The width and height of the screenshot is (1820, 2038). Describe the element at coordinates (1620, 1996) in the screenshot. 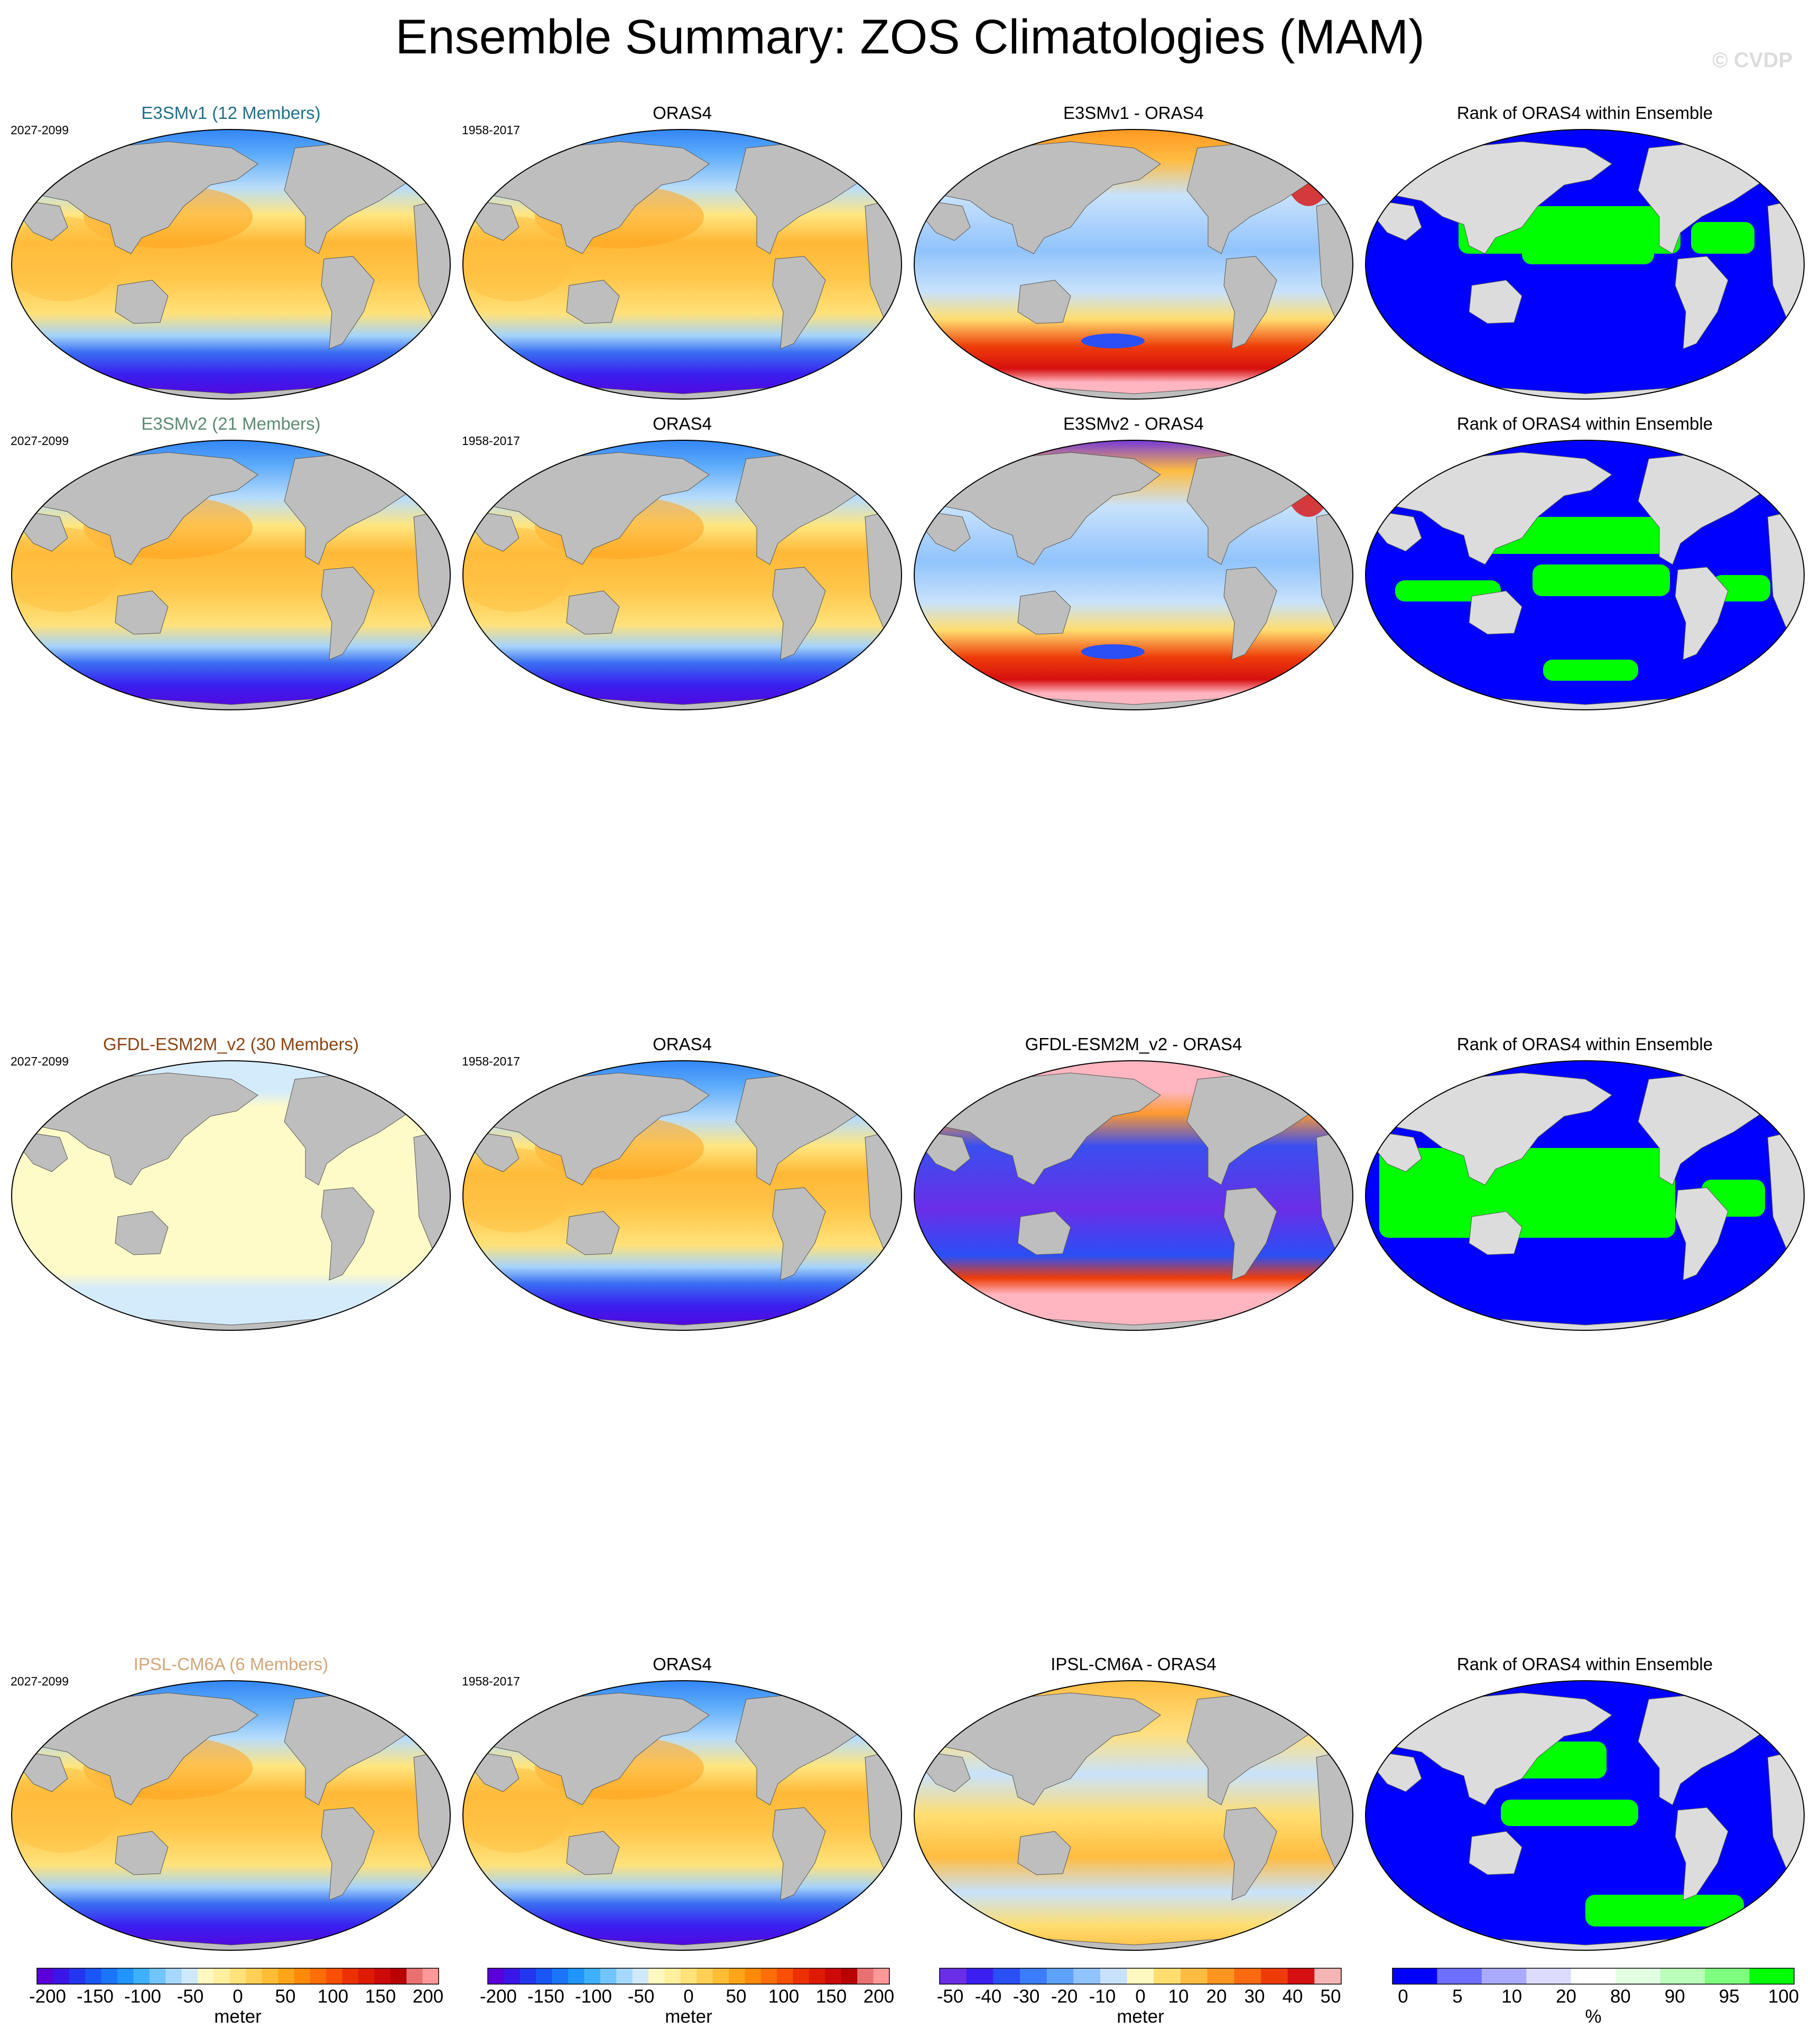

I see `colorbar-tick-label: 80` at that location.